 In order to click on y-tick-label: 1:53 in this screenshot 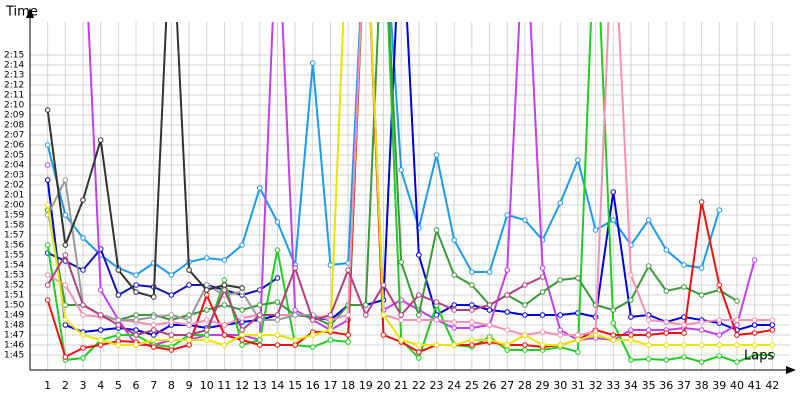, I will do `click(14, 276)`.